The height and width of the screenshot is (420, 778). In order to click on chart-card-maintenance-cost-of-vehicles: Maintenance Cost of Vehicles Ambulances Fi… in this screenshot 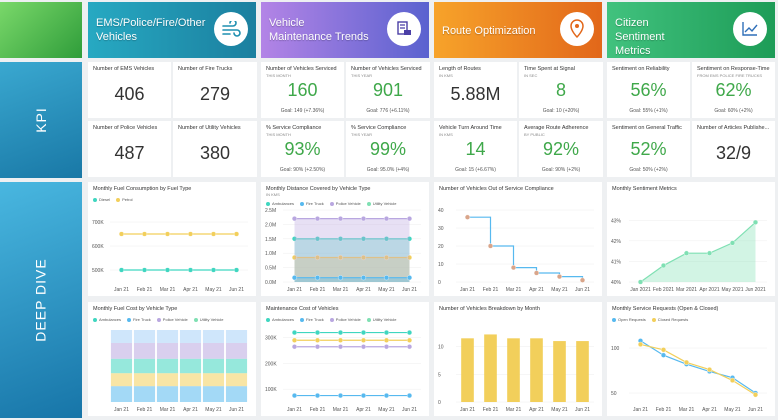, I will do `click(345, 359)`.